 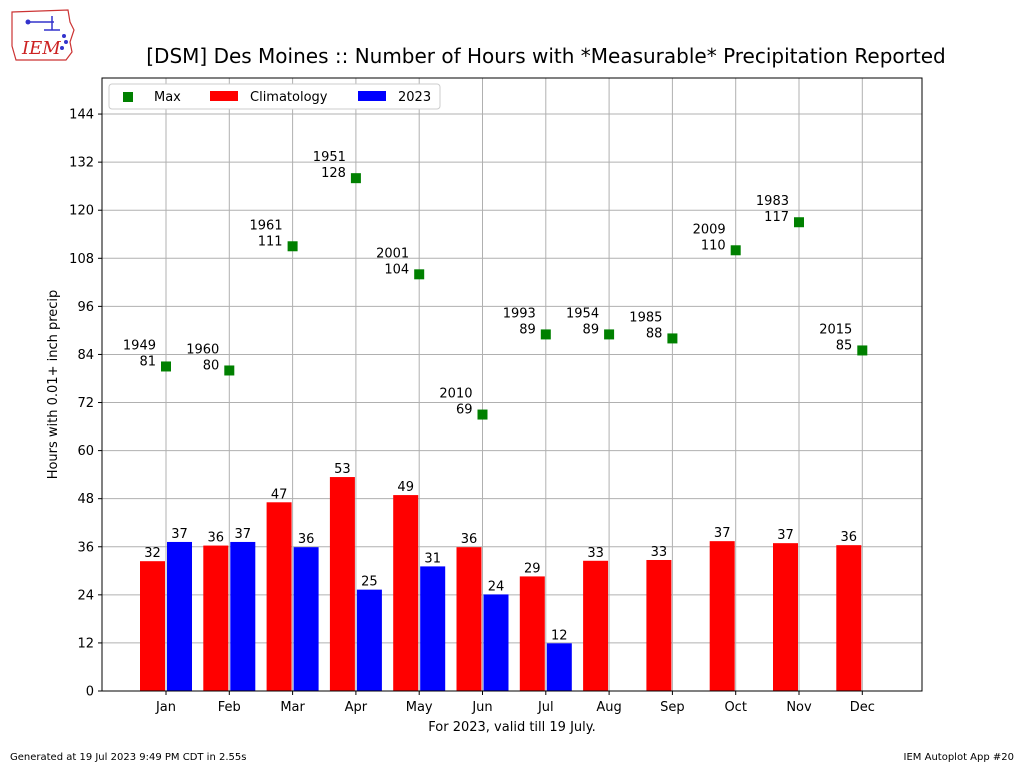 I want to click on max-year-label: 1954, so click(x=582, y=313).